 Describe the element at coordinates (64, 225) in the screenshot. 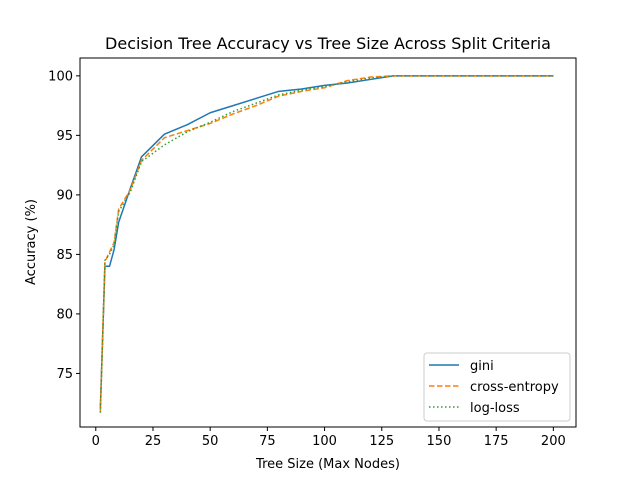

I see `y-axis: 75 80 85 90 95 100` at that location.